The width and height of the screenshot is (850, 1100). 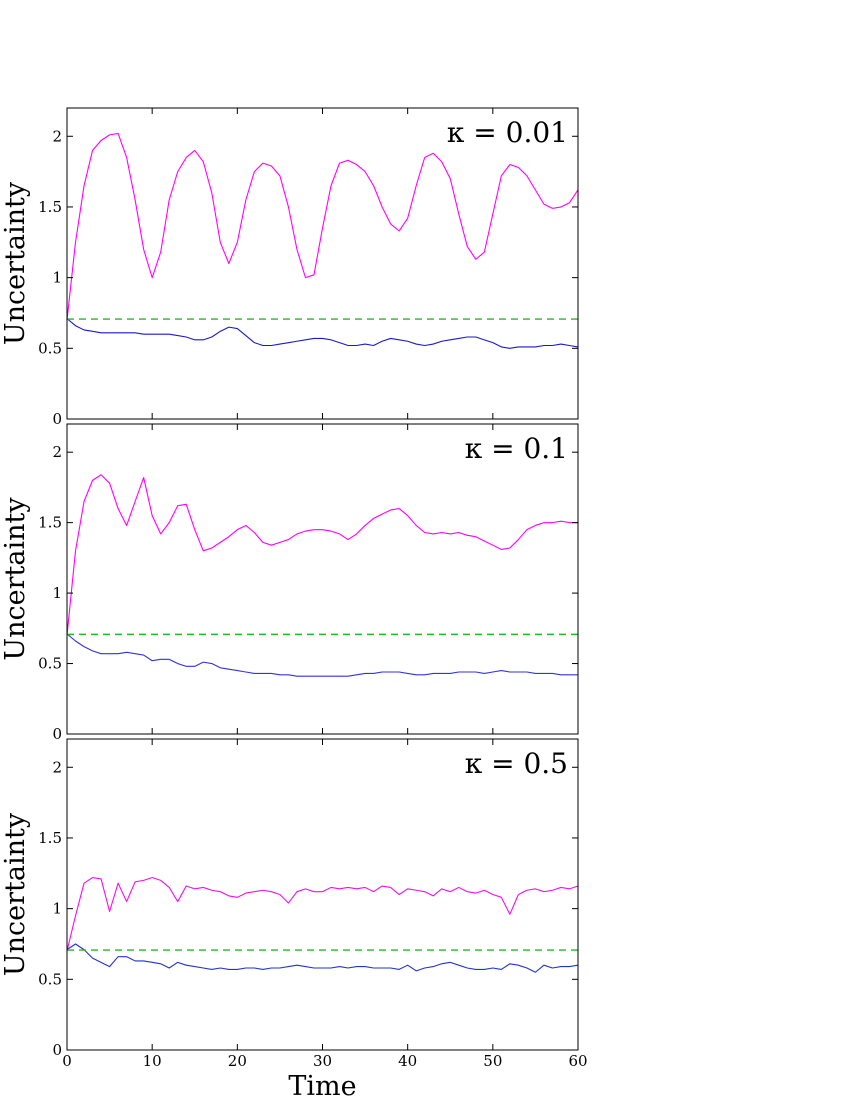 I want to click on x-tick-label: 10, so click(x=152, y=1061).